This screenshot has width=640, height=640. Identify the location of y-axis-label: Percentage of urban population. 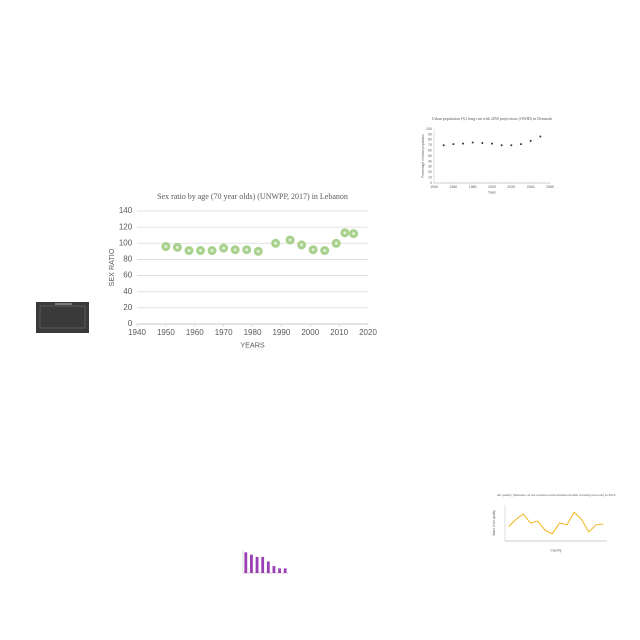
(423, 156).